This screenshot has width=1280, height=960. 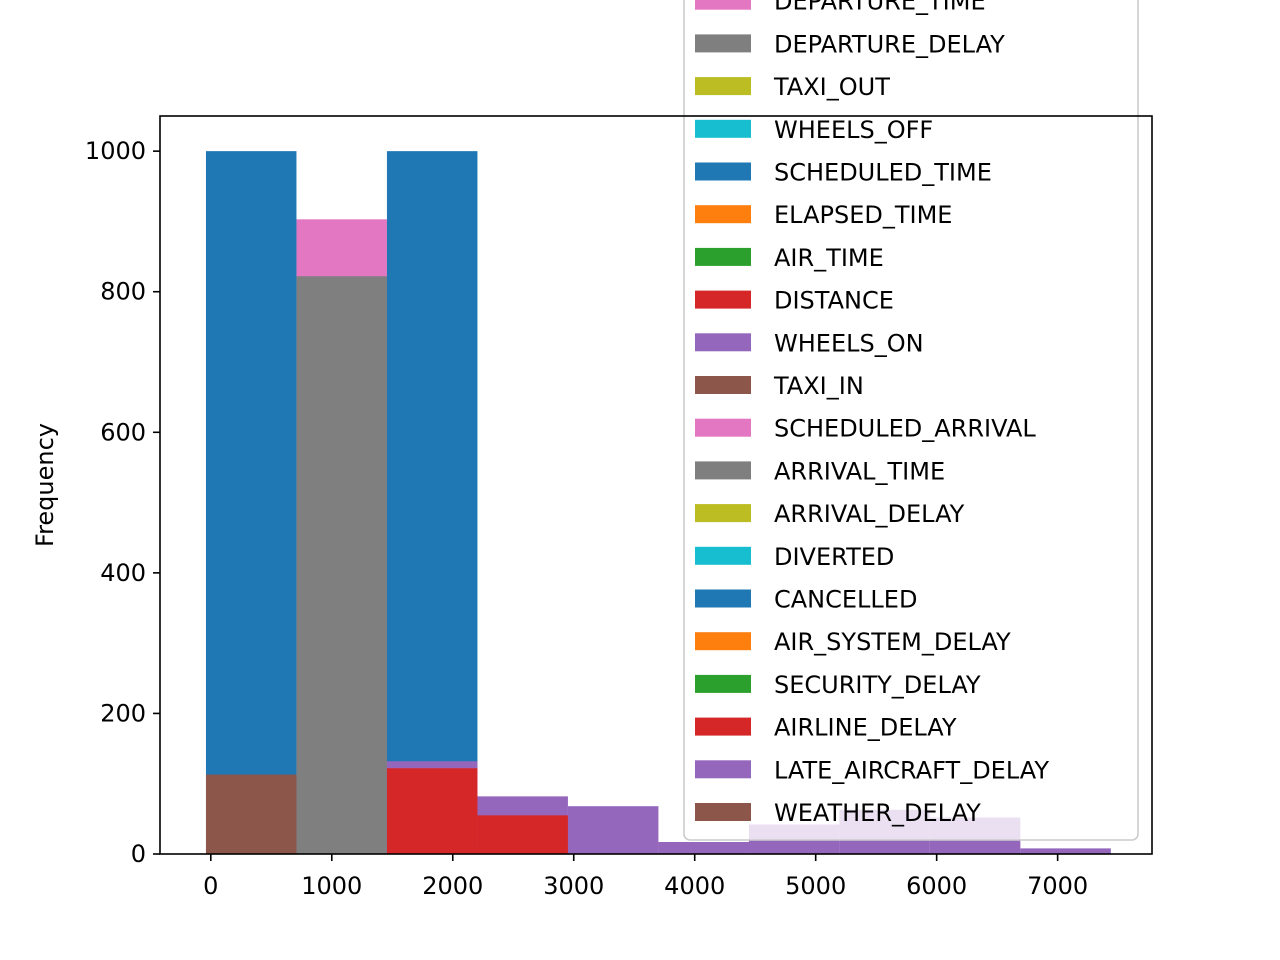 I want to click on x-tick-label: 0, so click(x=210, y=886).